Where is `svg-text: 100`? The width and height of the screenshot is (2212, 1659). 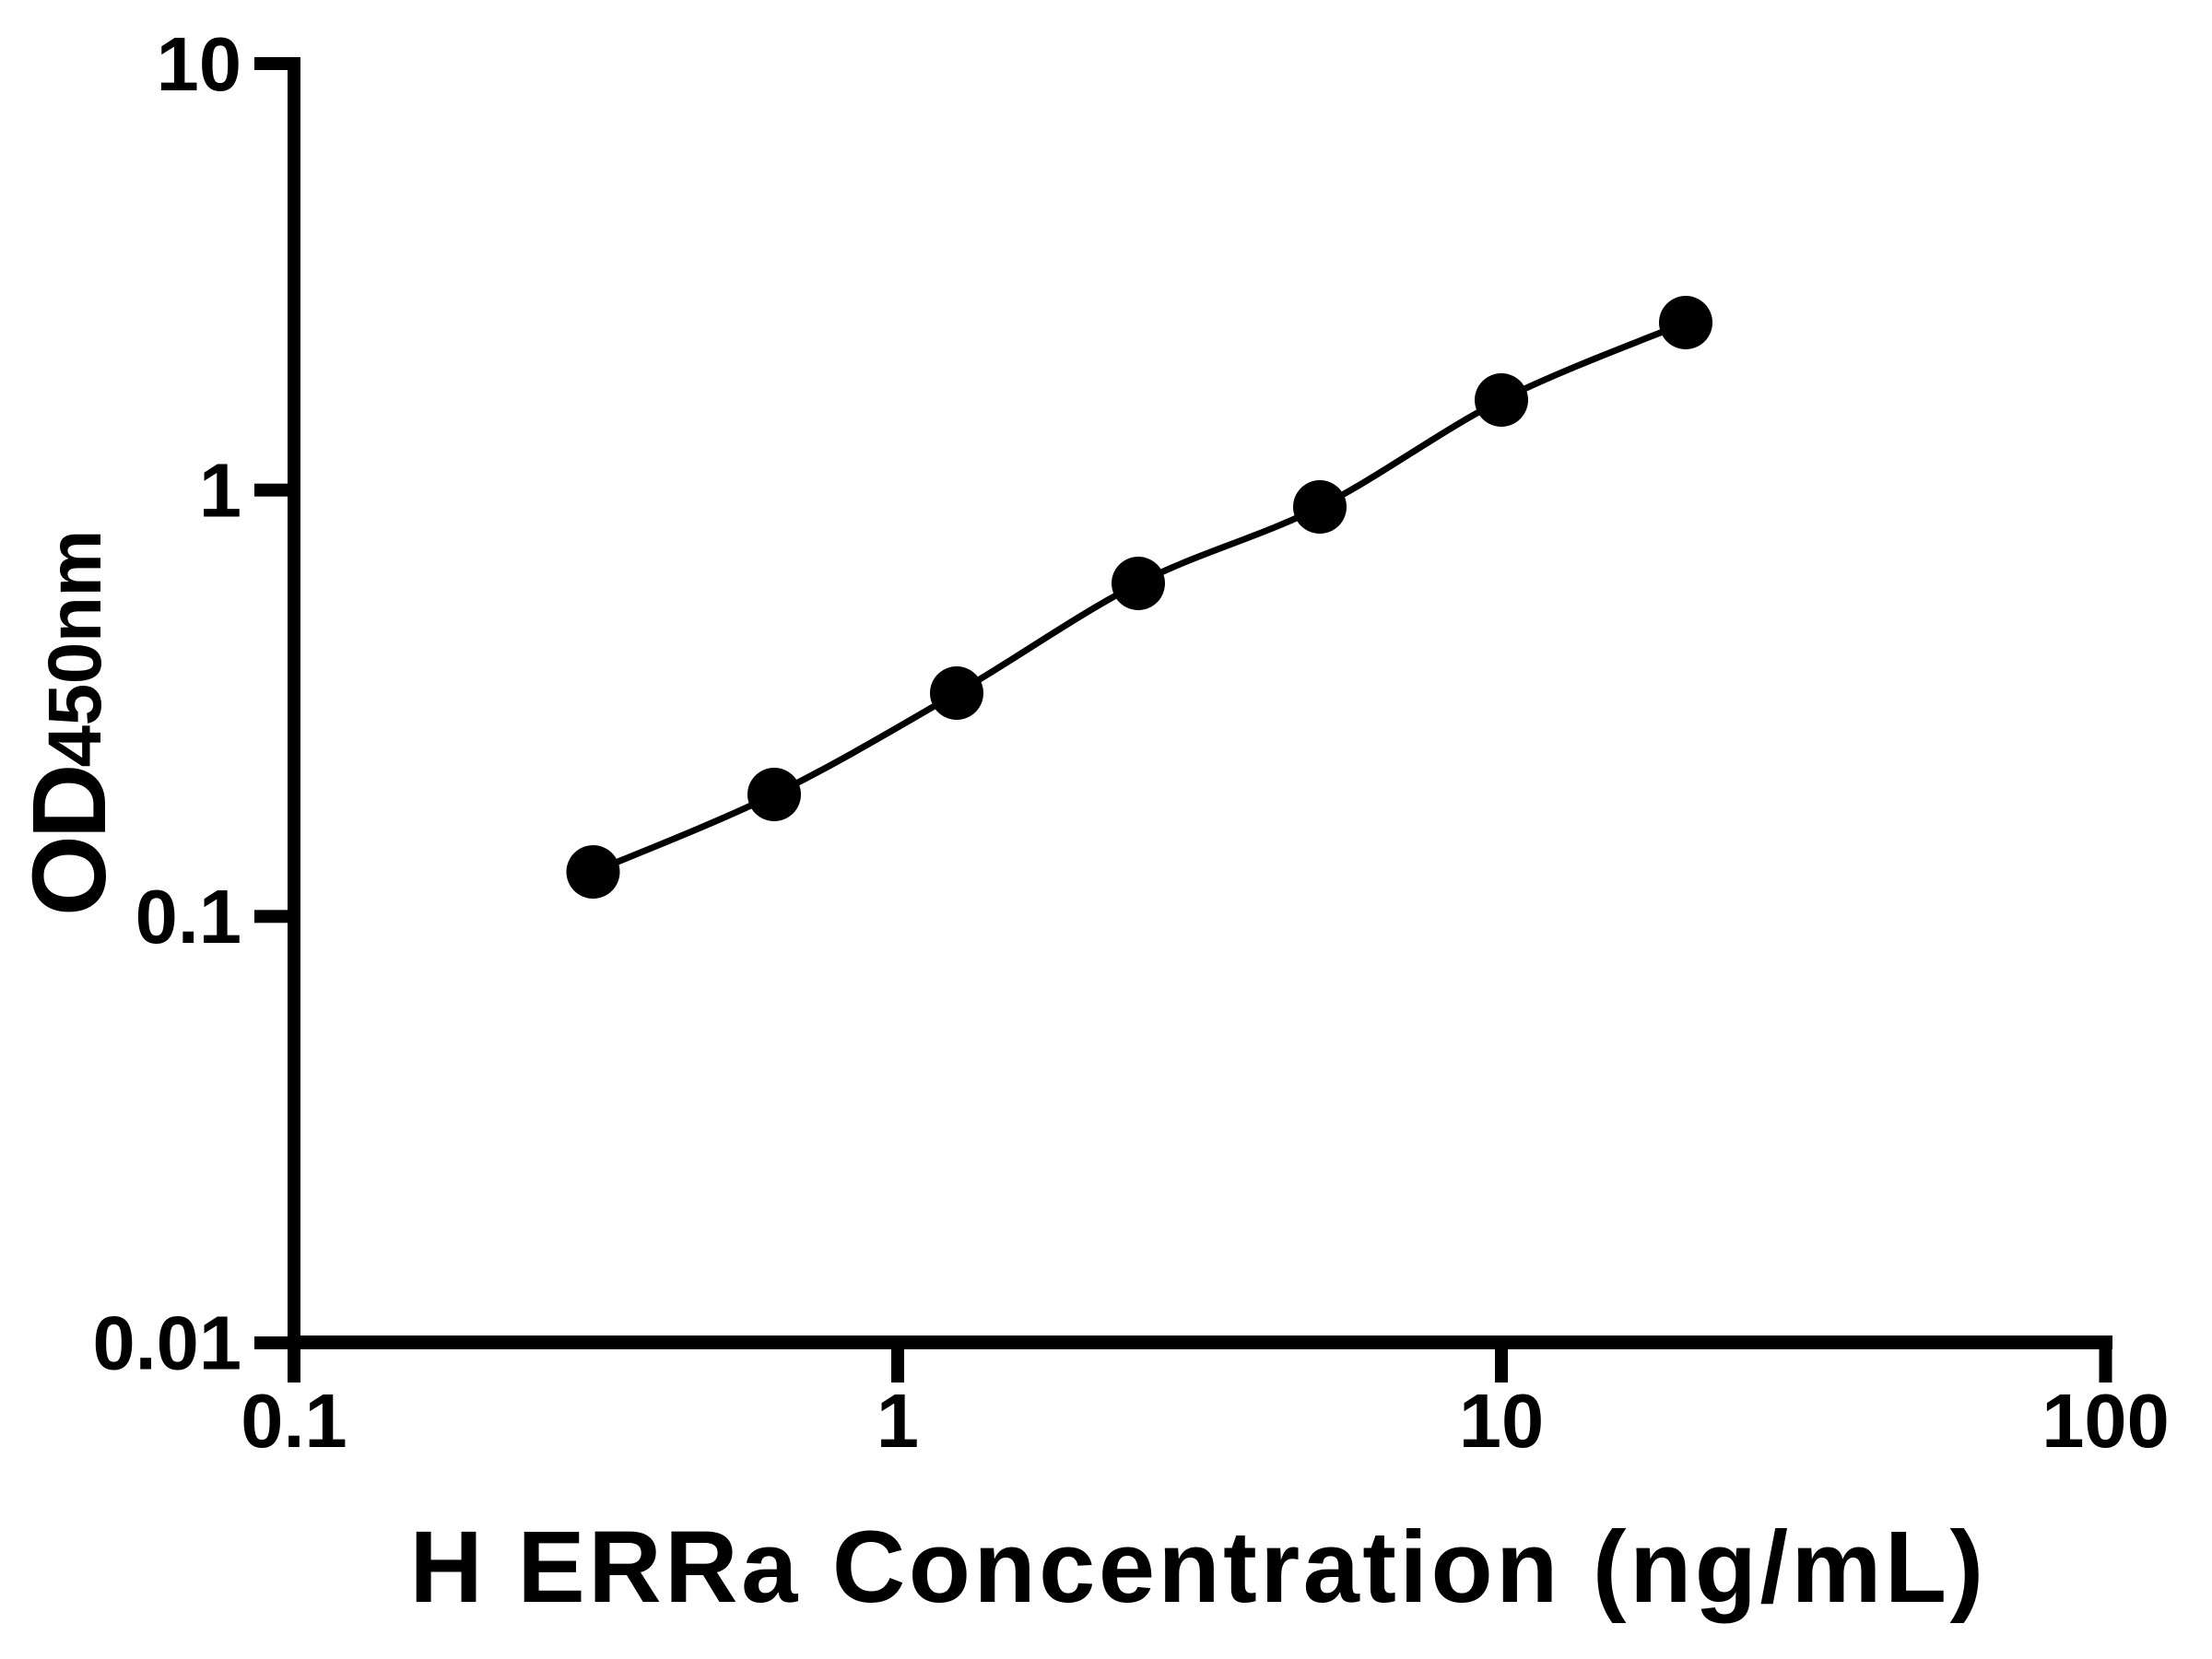
svg-text: 100 is located at coordinates (2105, 1421).